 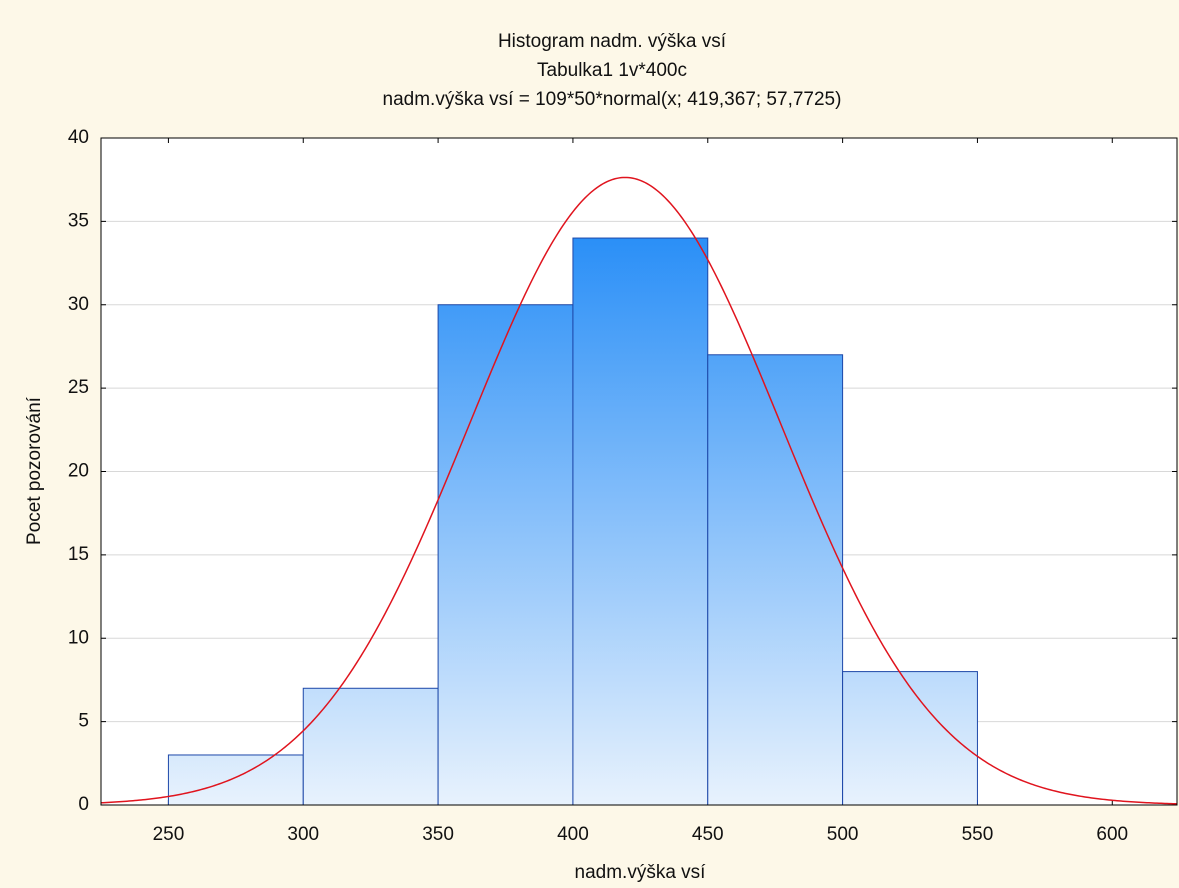 I want to click on y-axis-label: Pocet pozorování, so click(x=34, y=470).